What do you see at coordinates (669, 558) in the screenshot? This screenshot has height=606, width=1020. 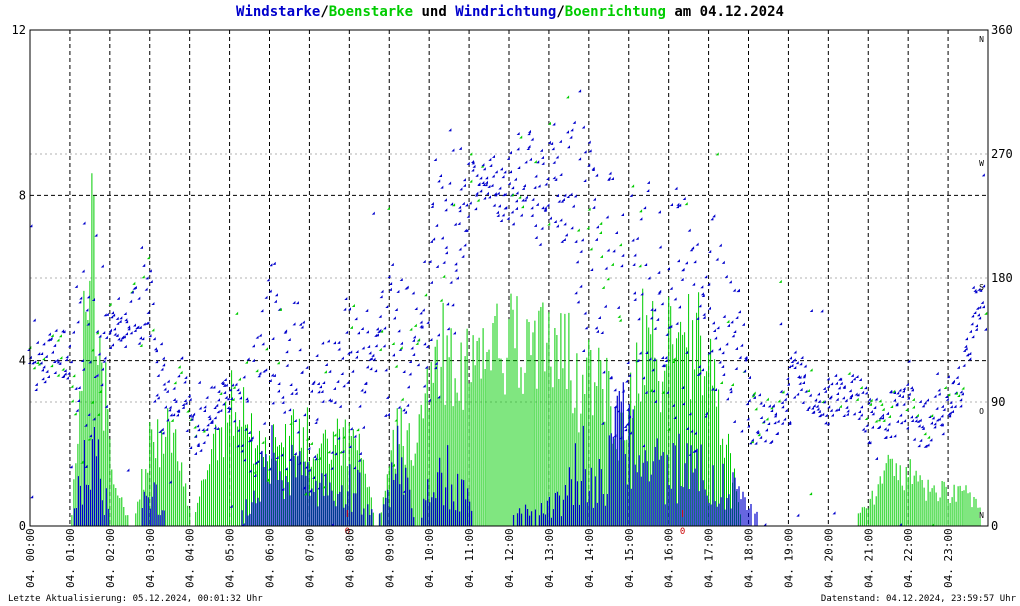 I see `x-tick-label: 04. 16:00` at bounding box center [669, 558].